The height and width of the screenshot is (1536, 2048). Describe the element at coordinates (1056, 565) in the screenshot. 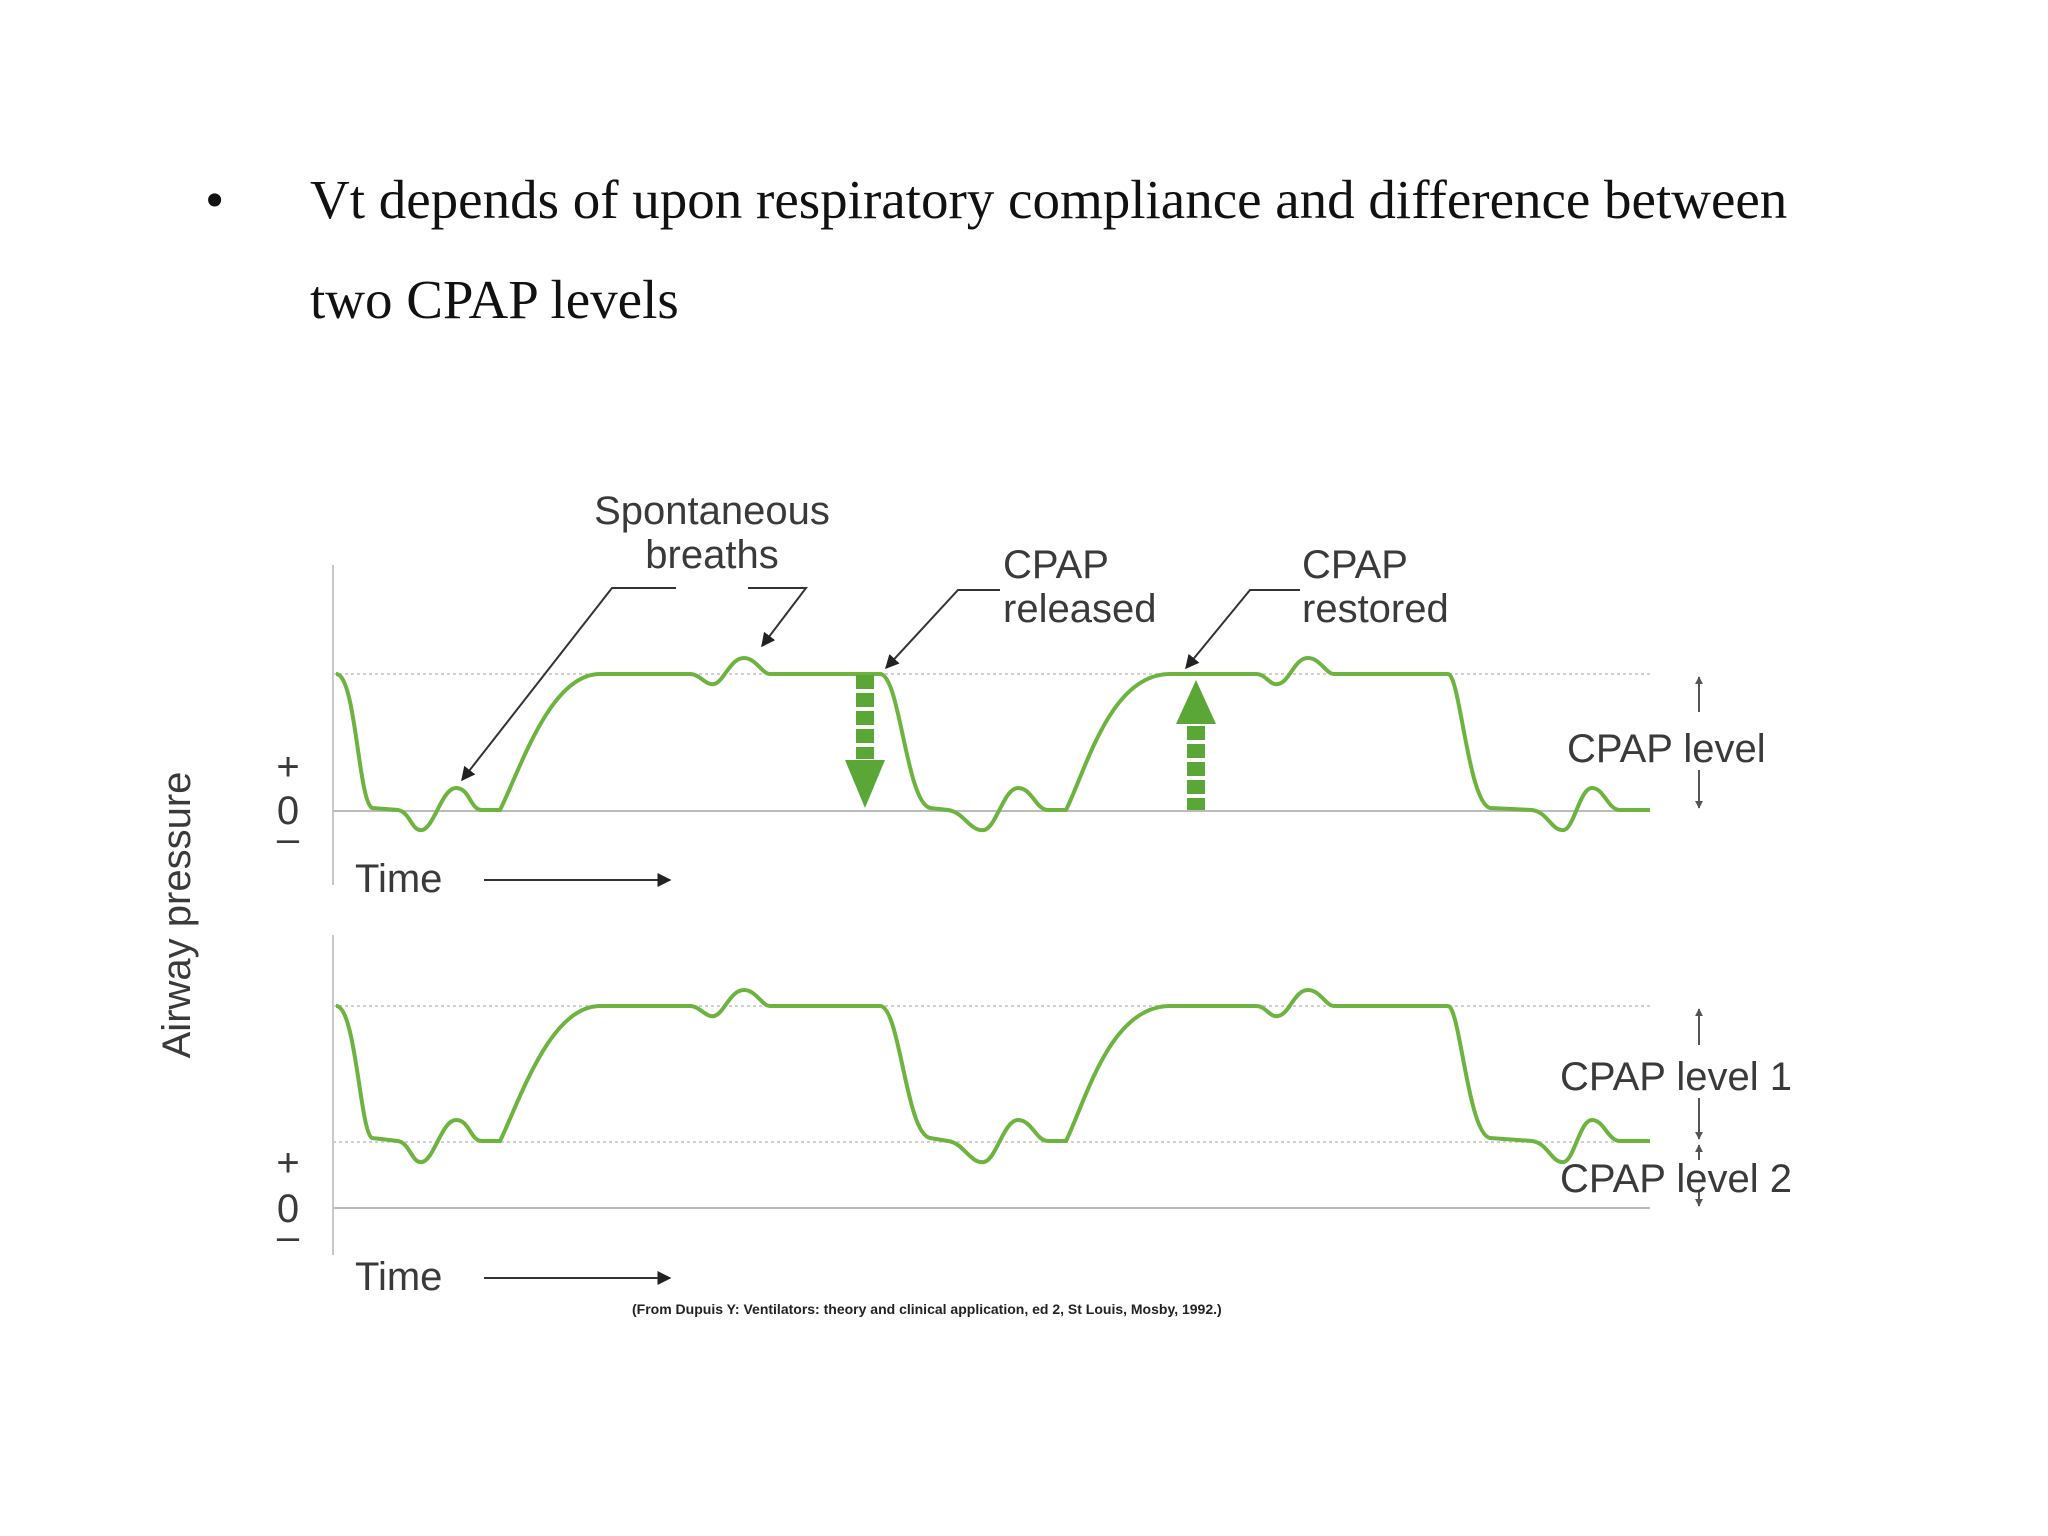

I see `cpap-released-label-line1: CPAP` at that location.